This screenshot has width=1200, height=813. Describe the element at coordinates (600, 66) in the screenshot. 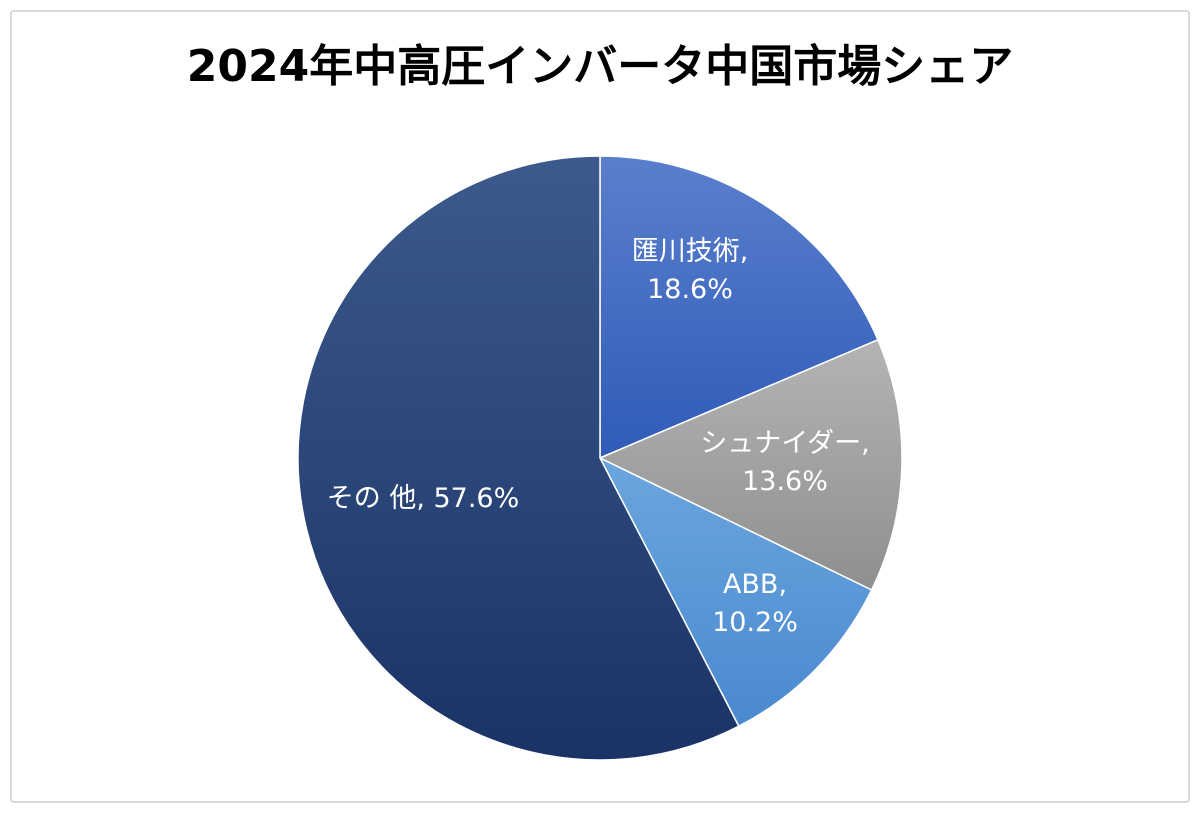

I see `chart-title: 2024年中高圧インバータ中国市場シェア` at that location.